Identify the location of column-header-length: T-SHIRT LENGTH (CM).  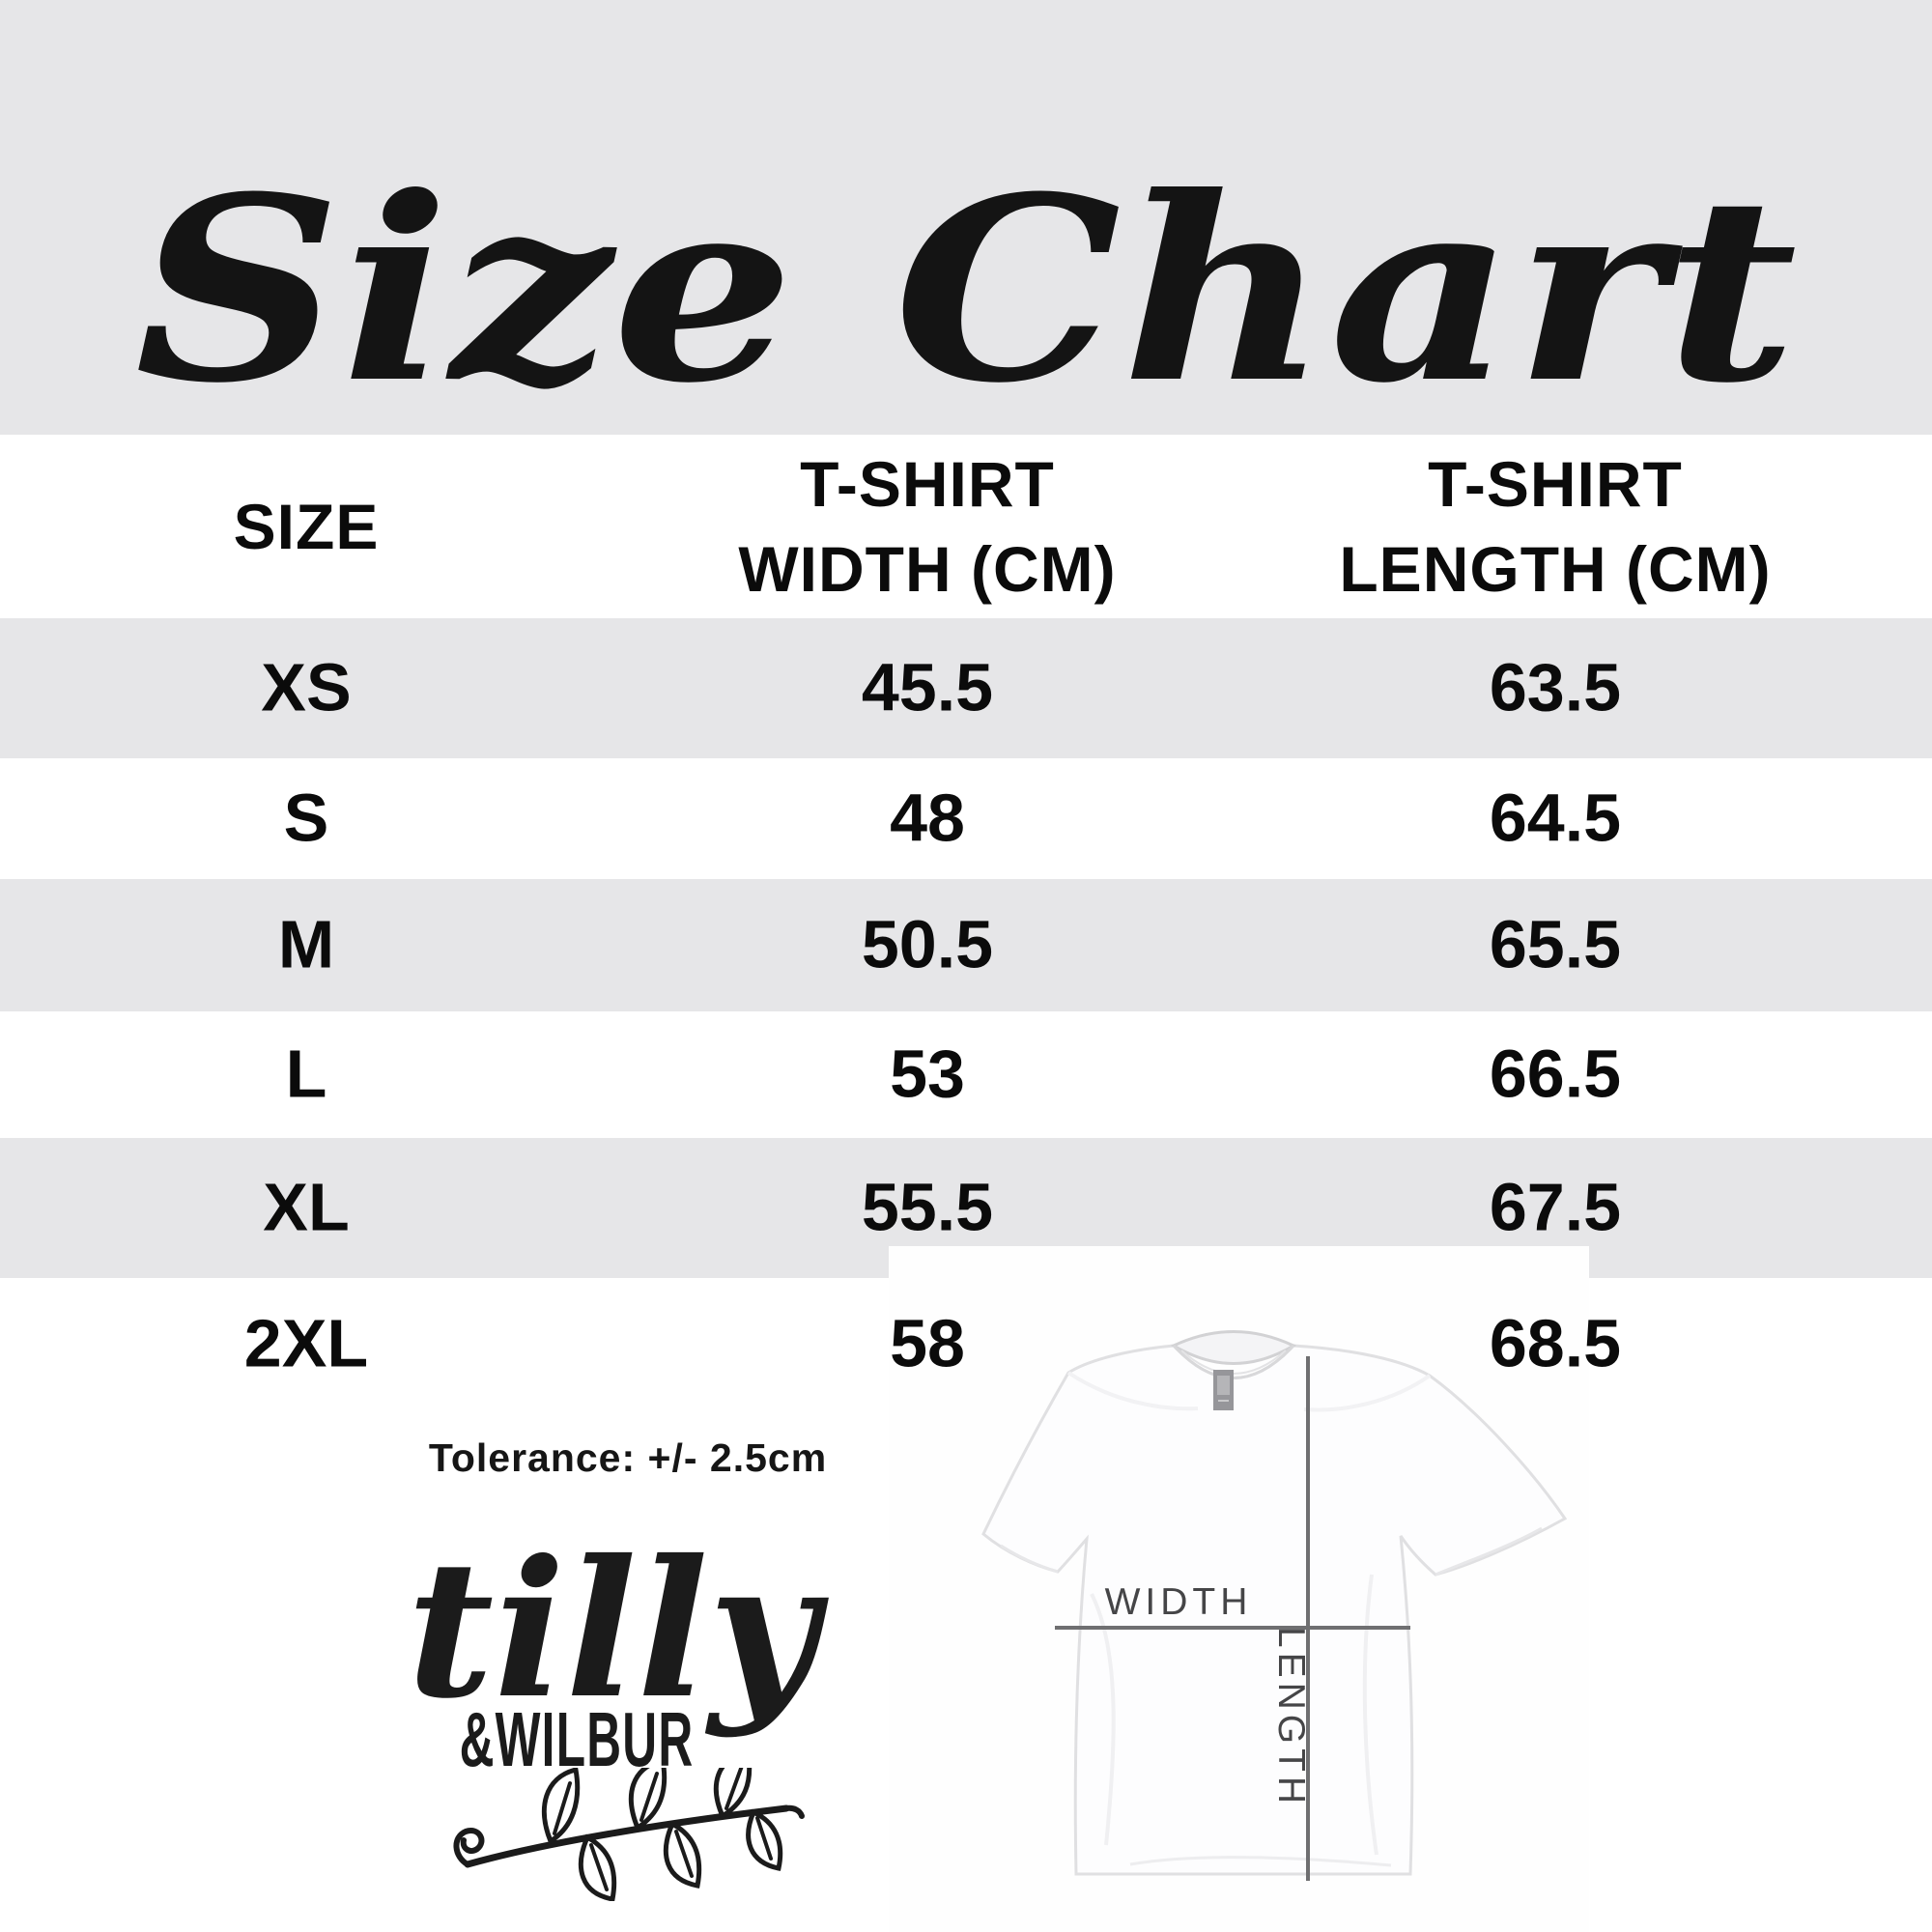
(1555, 526).